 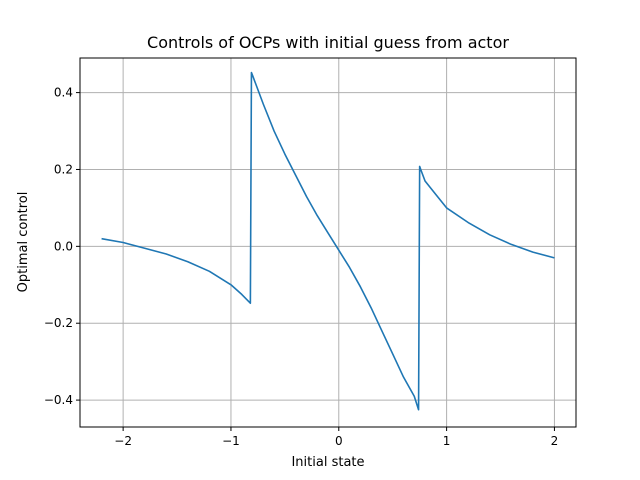 I want to click on x-tick-label: −2, so click(x=123, y=441).